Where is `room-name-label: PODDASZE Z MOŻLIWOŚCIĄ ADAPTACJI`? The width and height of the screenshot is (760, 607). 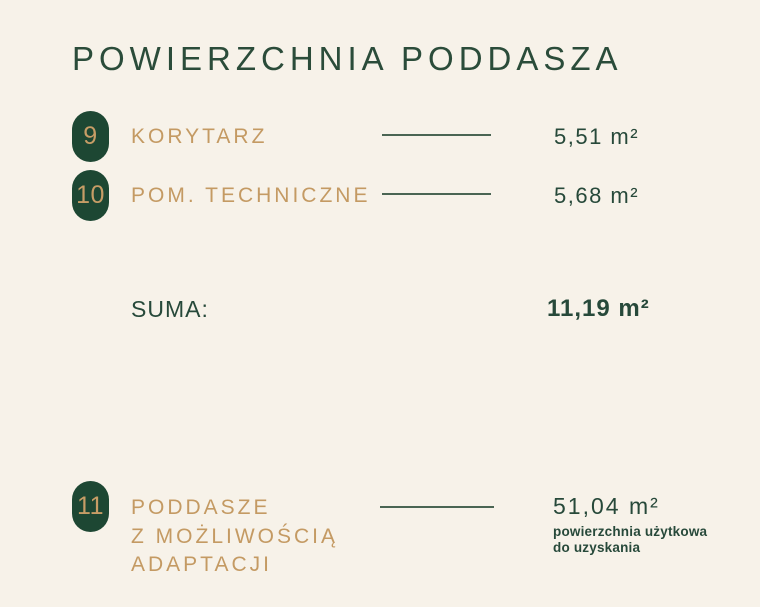
room-name-label: PODDASZE Z MOŻLIWOŚCIĄ ADAPTACJI is located at coordinates (234, 537).